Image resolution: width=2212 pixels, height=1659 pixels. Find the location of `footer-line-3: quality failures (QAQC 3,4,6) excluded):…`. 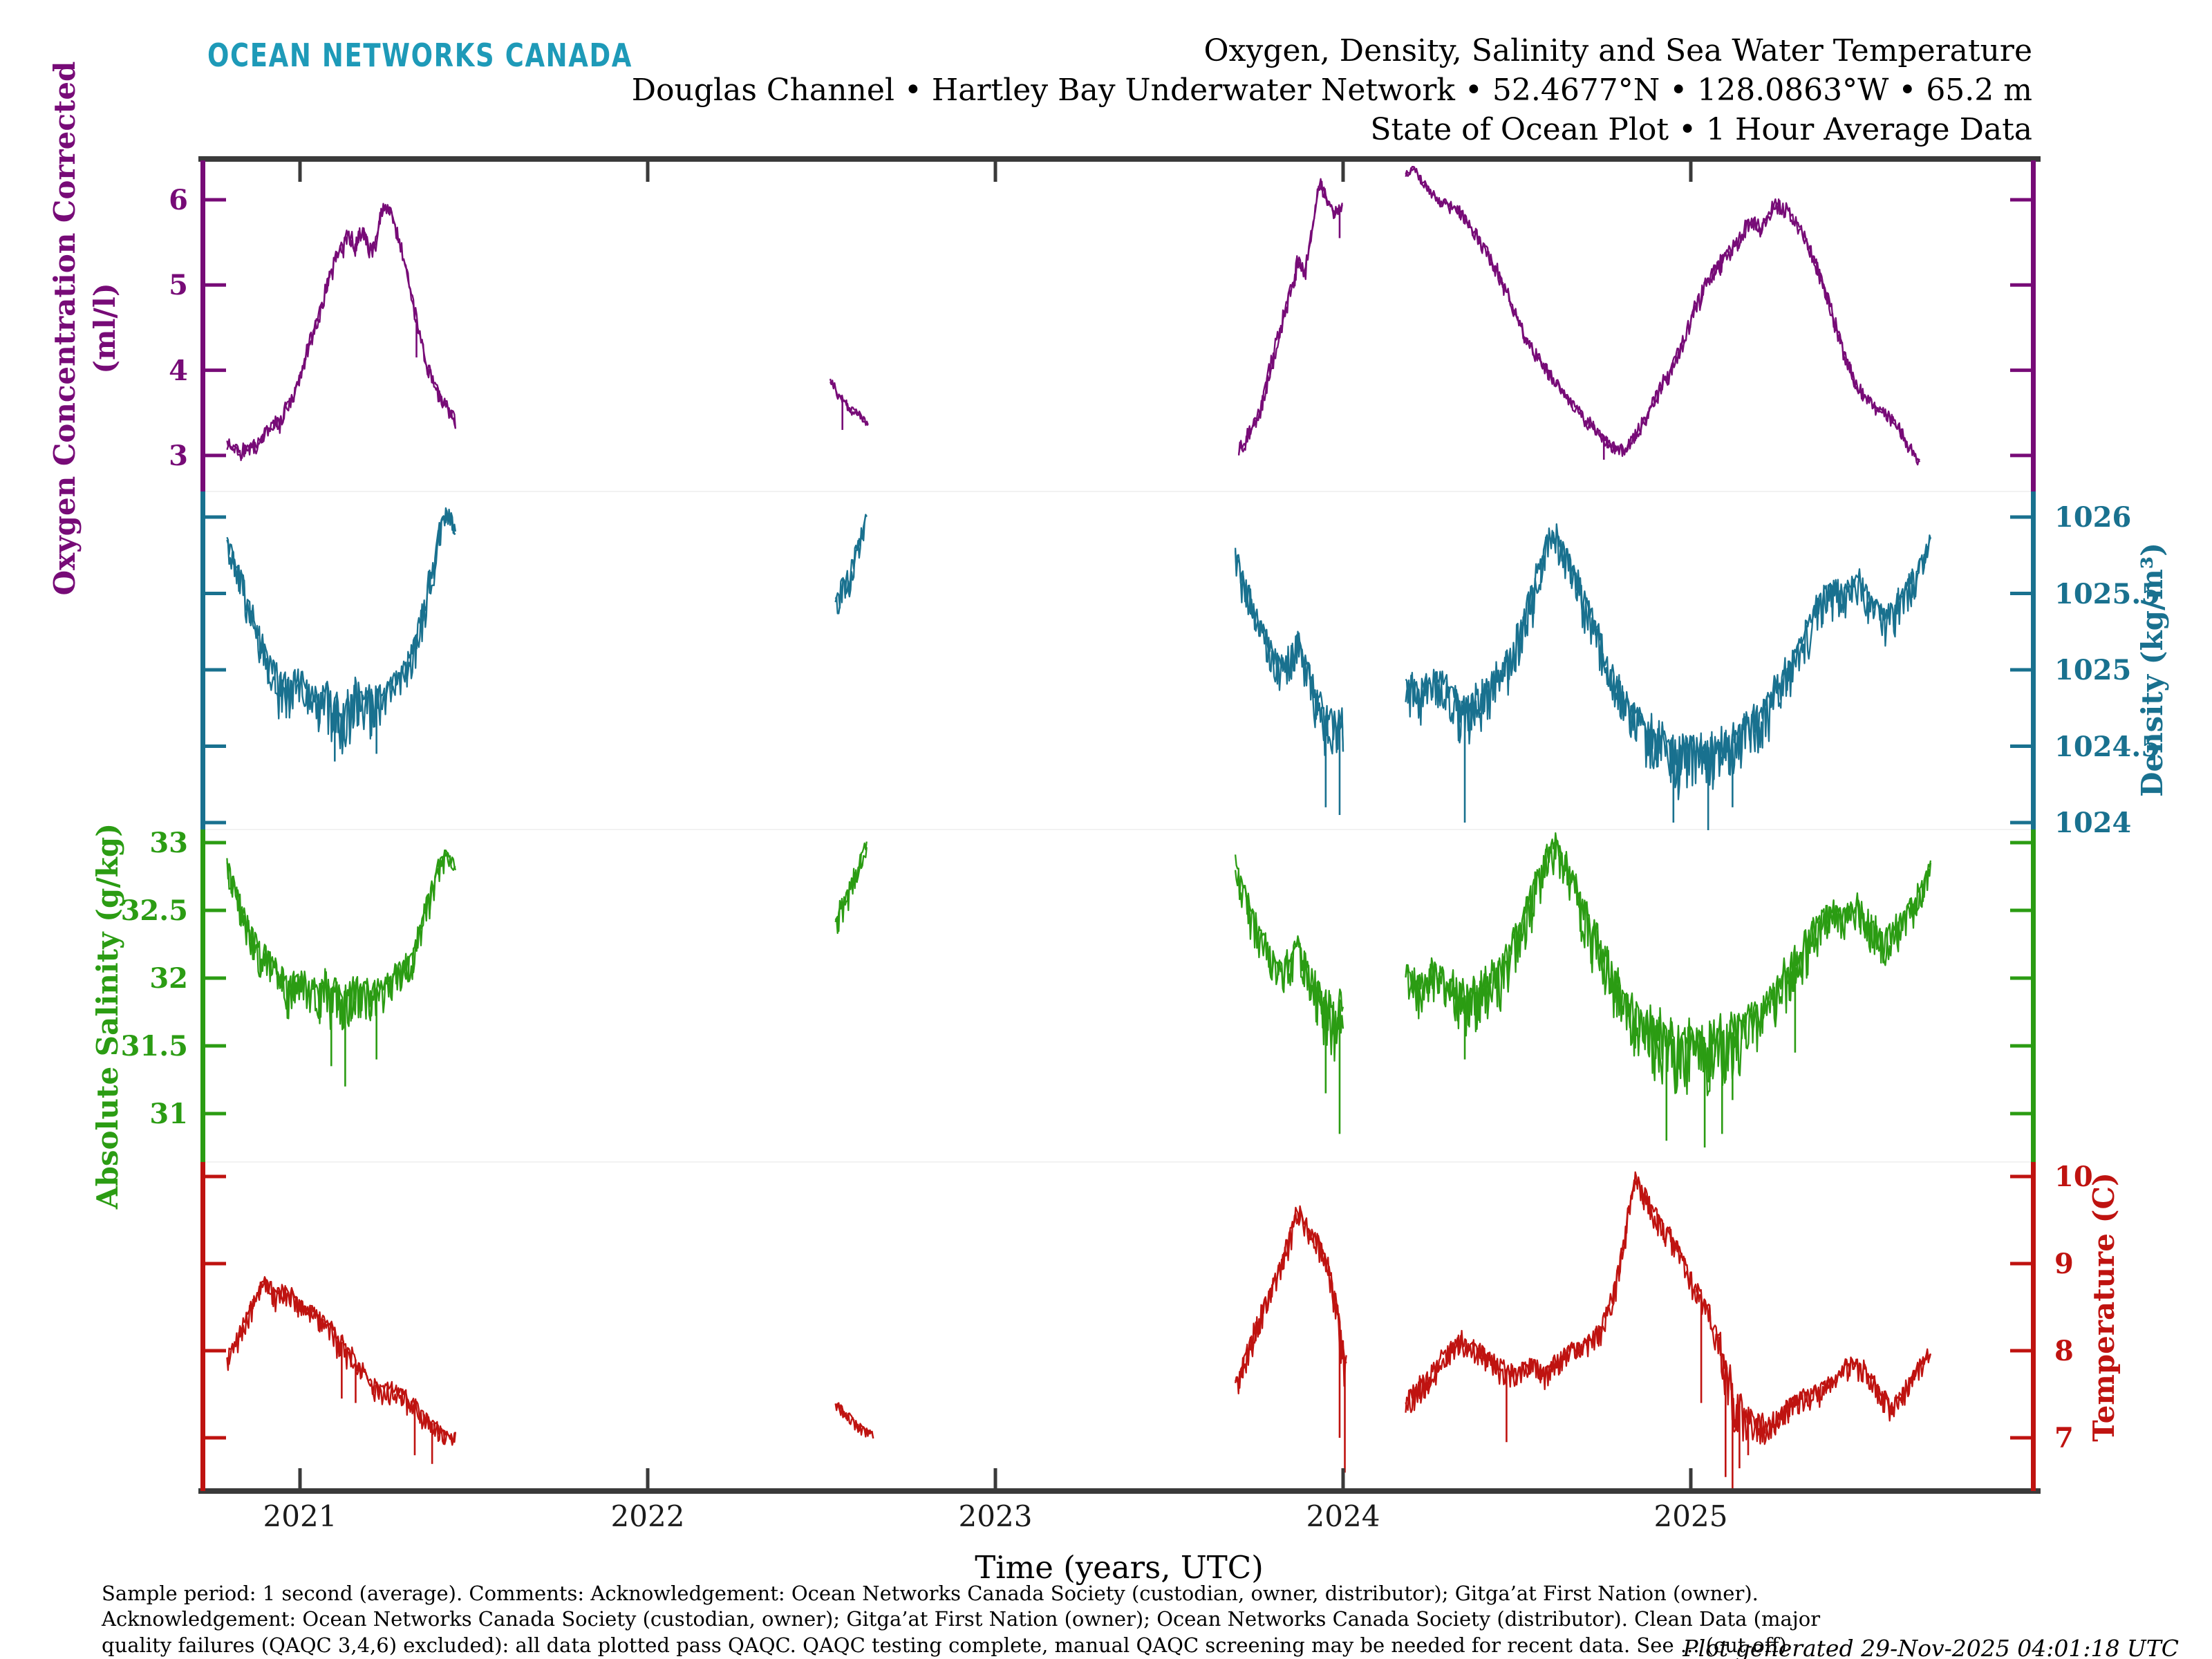

footer-line-3: quality failures (QAQC 3,4,6) excluded):… is located at coordinates (944, 1645).